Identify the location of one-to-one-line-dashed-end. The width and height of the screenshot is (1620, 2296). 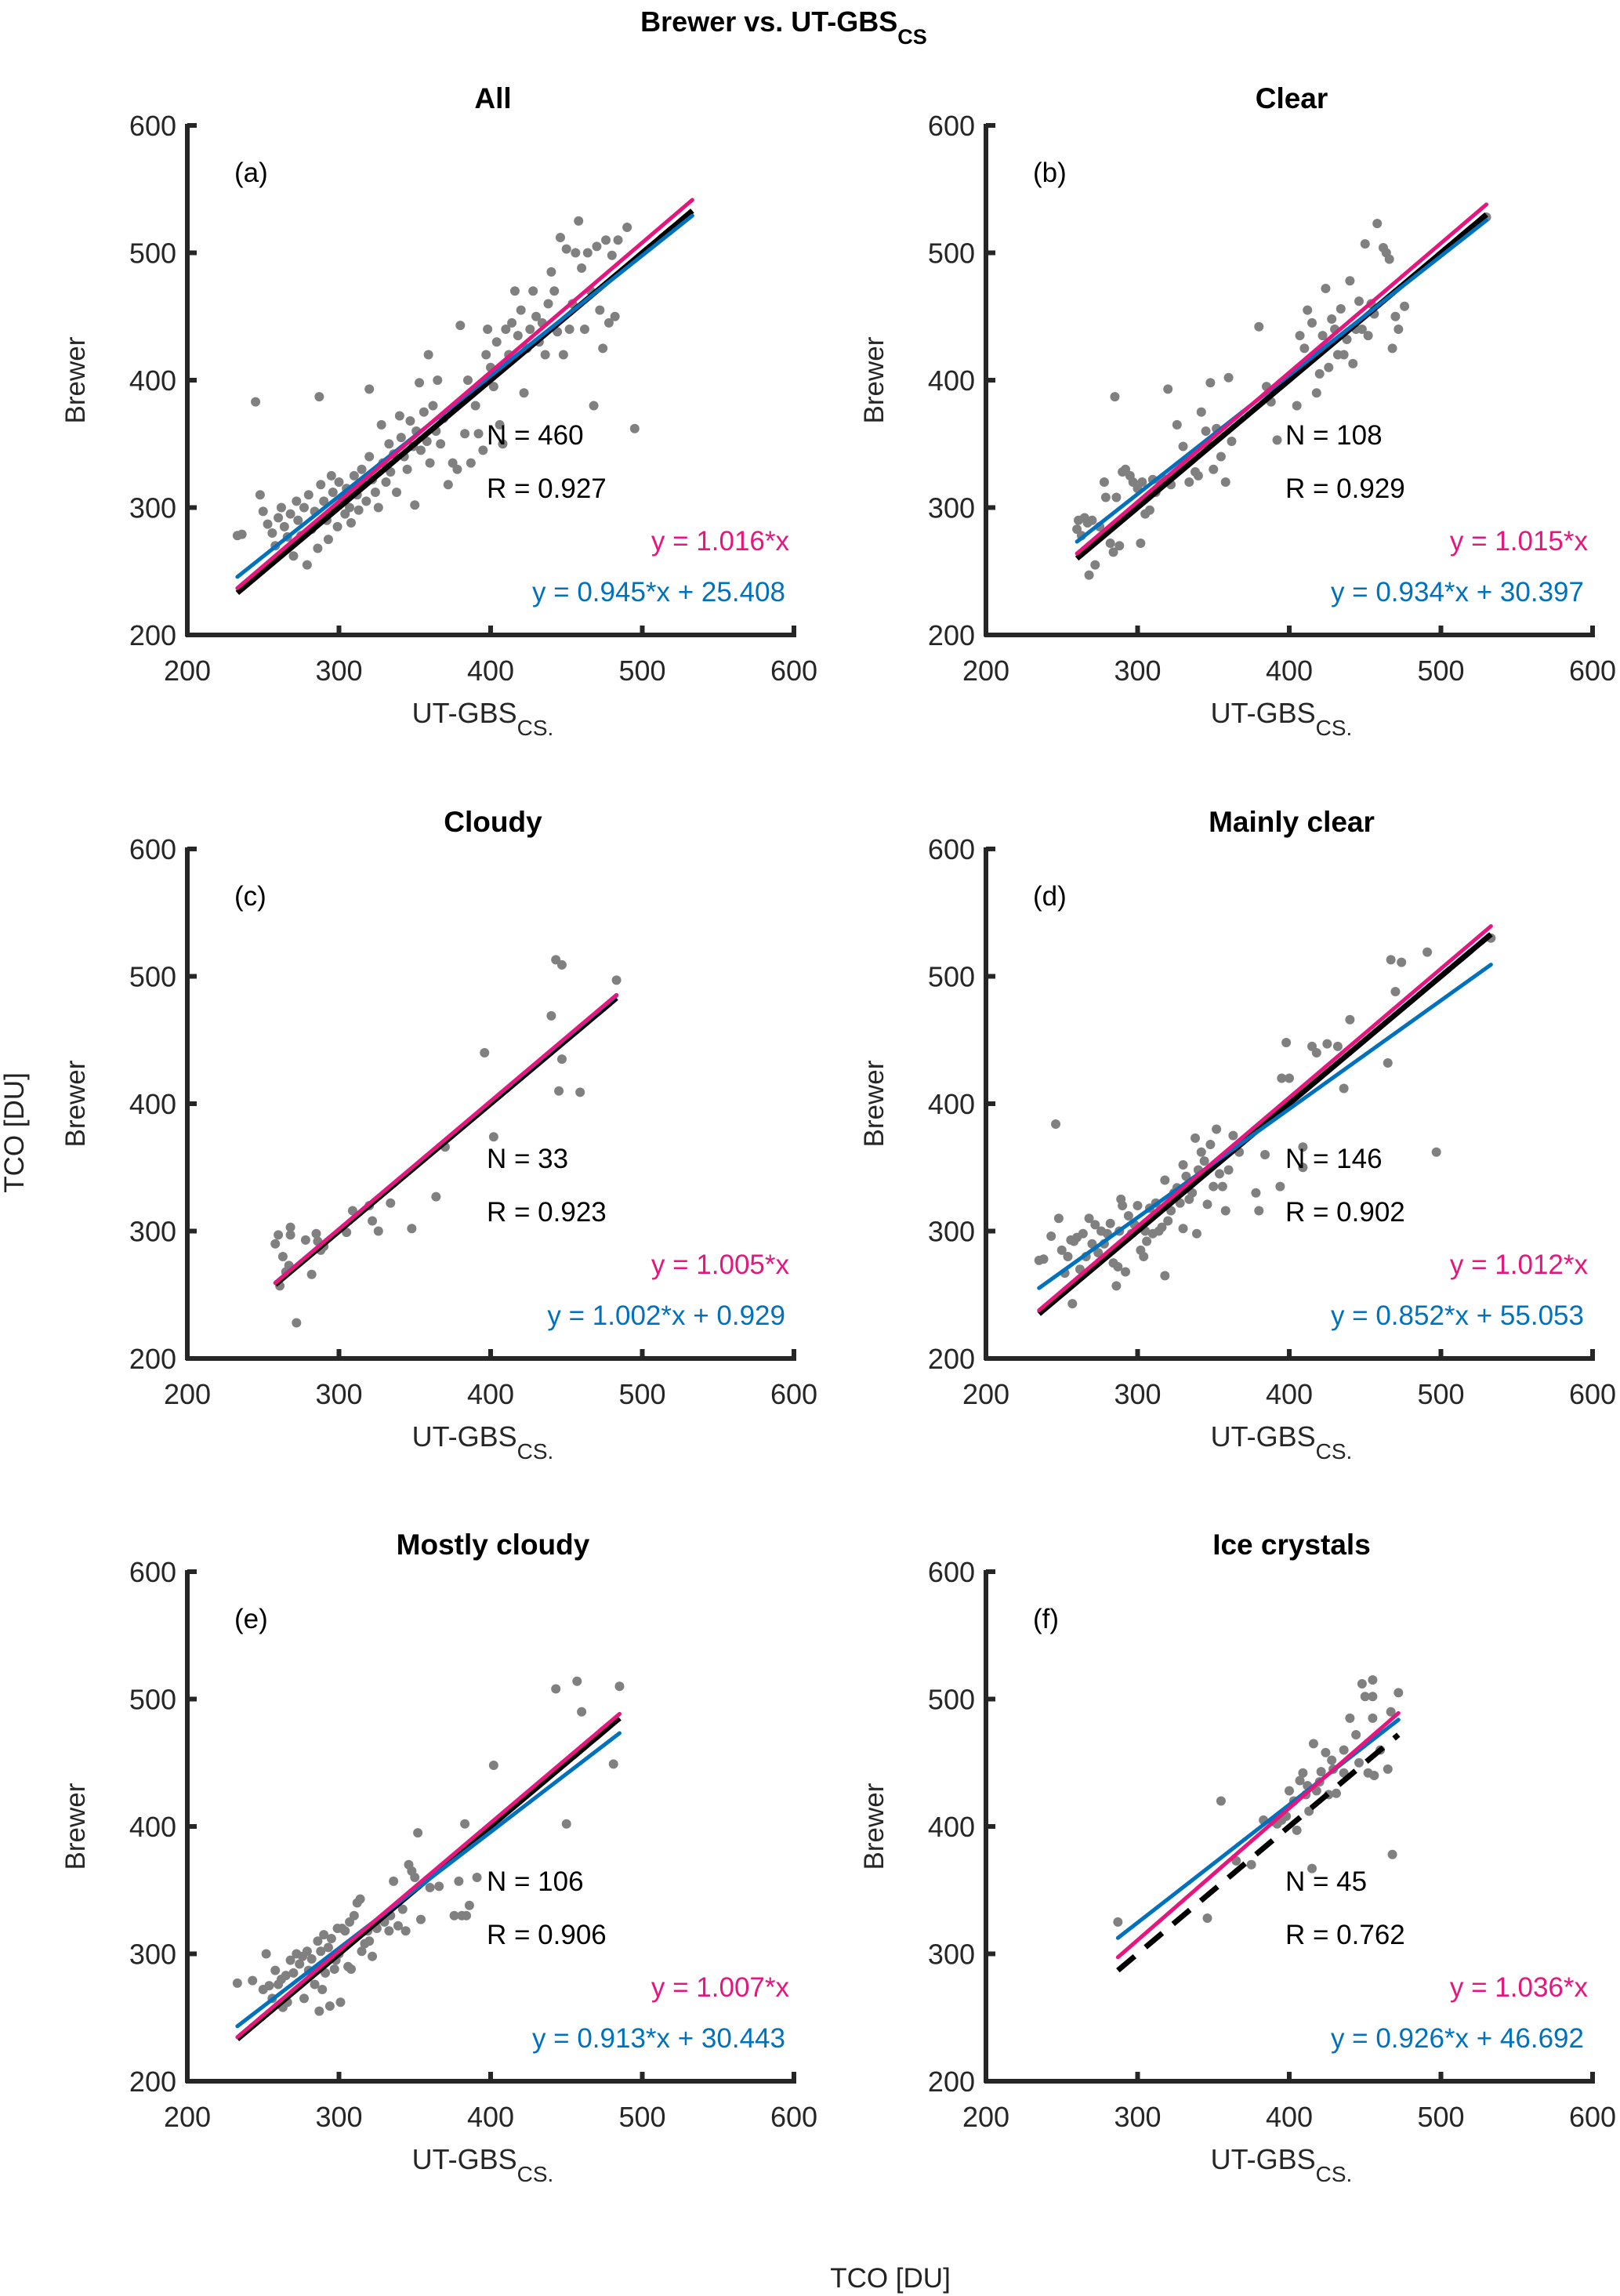
(665, 234).